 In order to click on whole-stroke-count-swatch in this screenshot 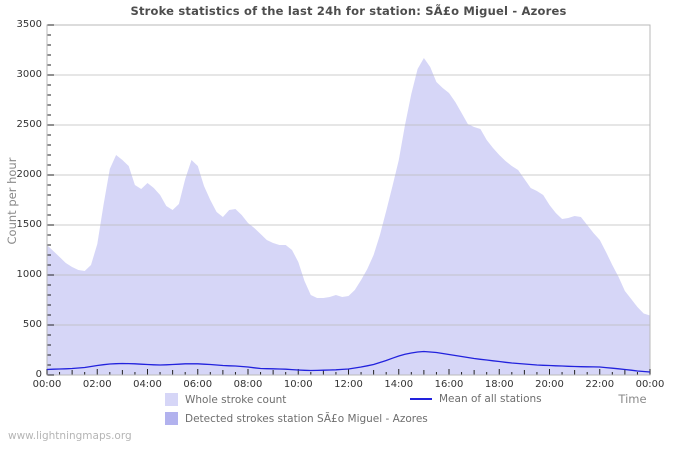, I will do `click(171, 399)`.